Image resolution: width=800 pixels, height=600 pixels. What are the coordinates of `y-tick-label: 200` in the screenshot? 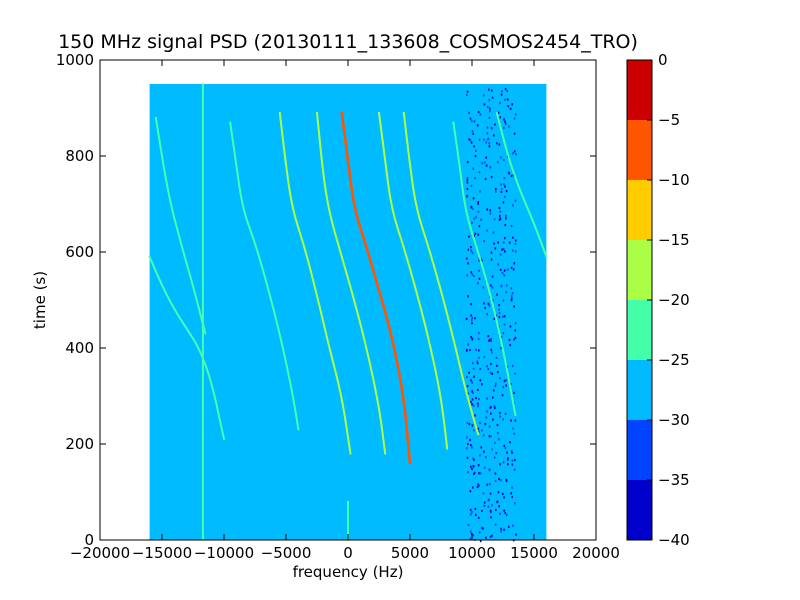 It's located at (79, 444).